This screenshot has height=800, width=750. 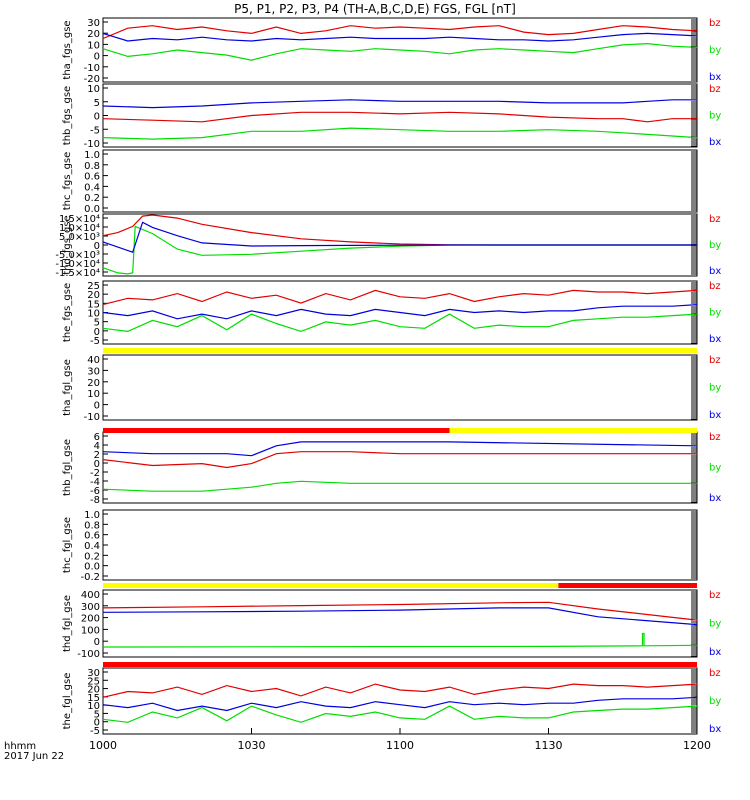 What do you see at coordinates (95, 341) in the screenshot?
I see `y-tick-label: -5` at bounding box center [95, 341].